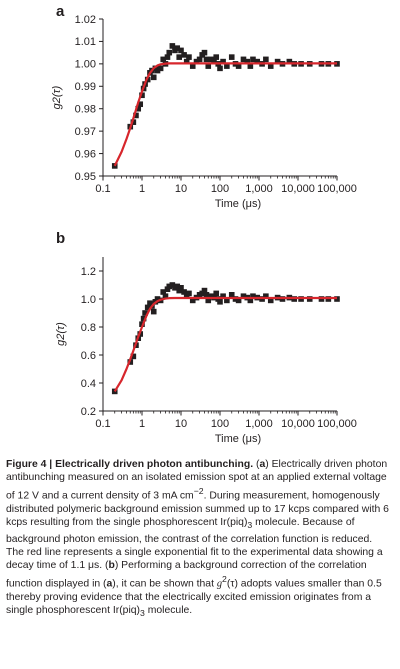  I want to click on x-axis-label: Time (μs), so click(238, 204).